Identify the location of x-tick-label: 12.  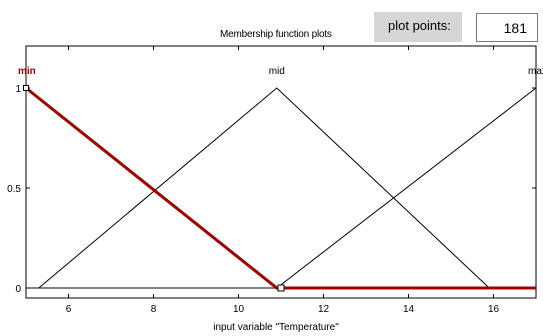
(324, 309).